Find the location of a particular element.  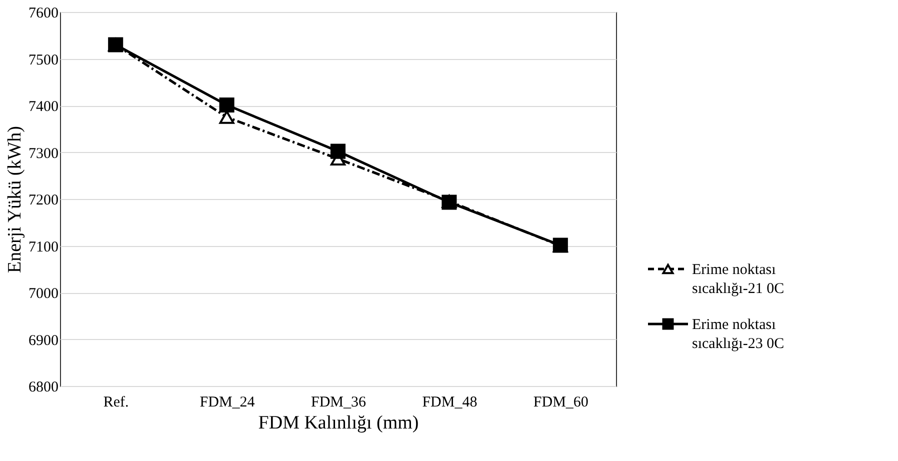

y-tick-label: 7200 is located at coordinates (43, 200).